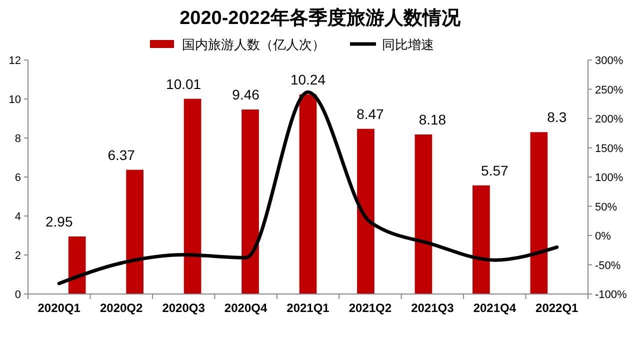 The height and width of the screenshot is (339, 640). I want to click on y2-tick-label: 100%, so click(609, 178).